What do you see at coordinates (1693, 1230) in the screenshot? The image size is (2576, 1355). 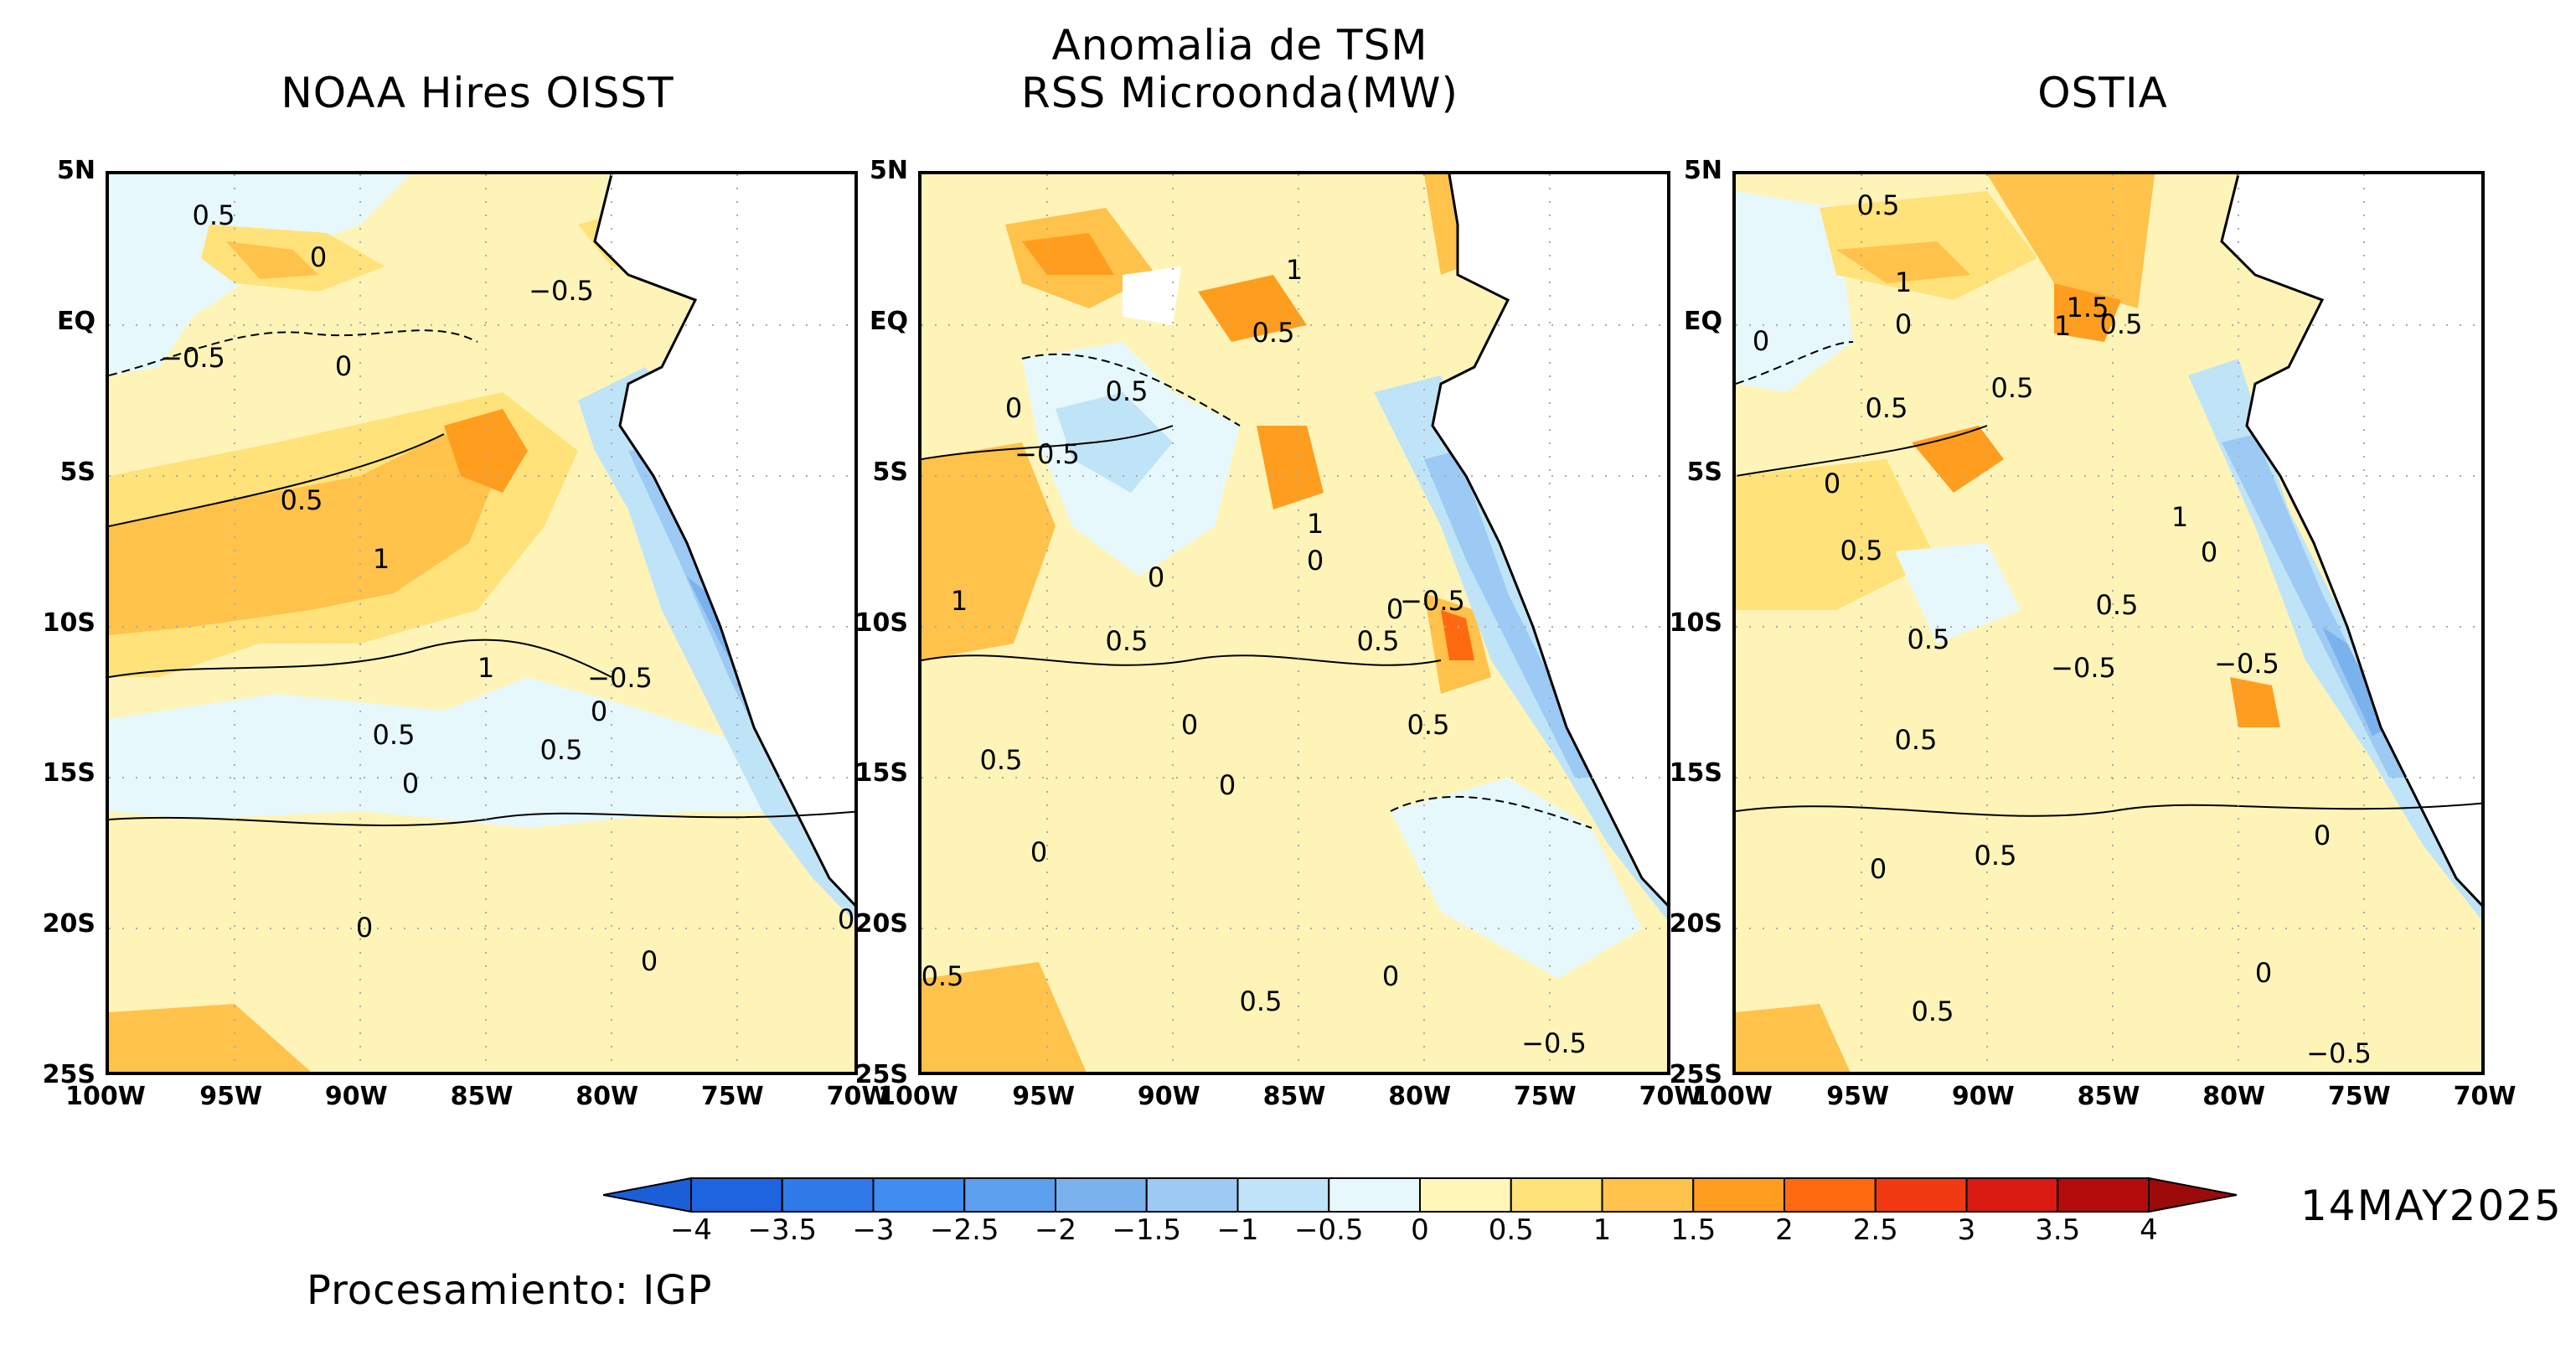 I see `colorbar-tick-label: 1.5` at bounding box center [1693, 1230].